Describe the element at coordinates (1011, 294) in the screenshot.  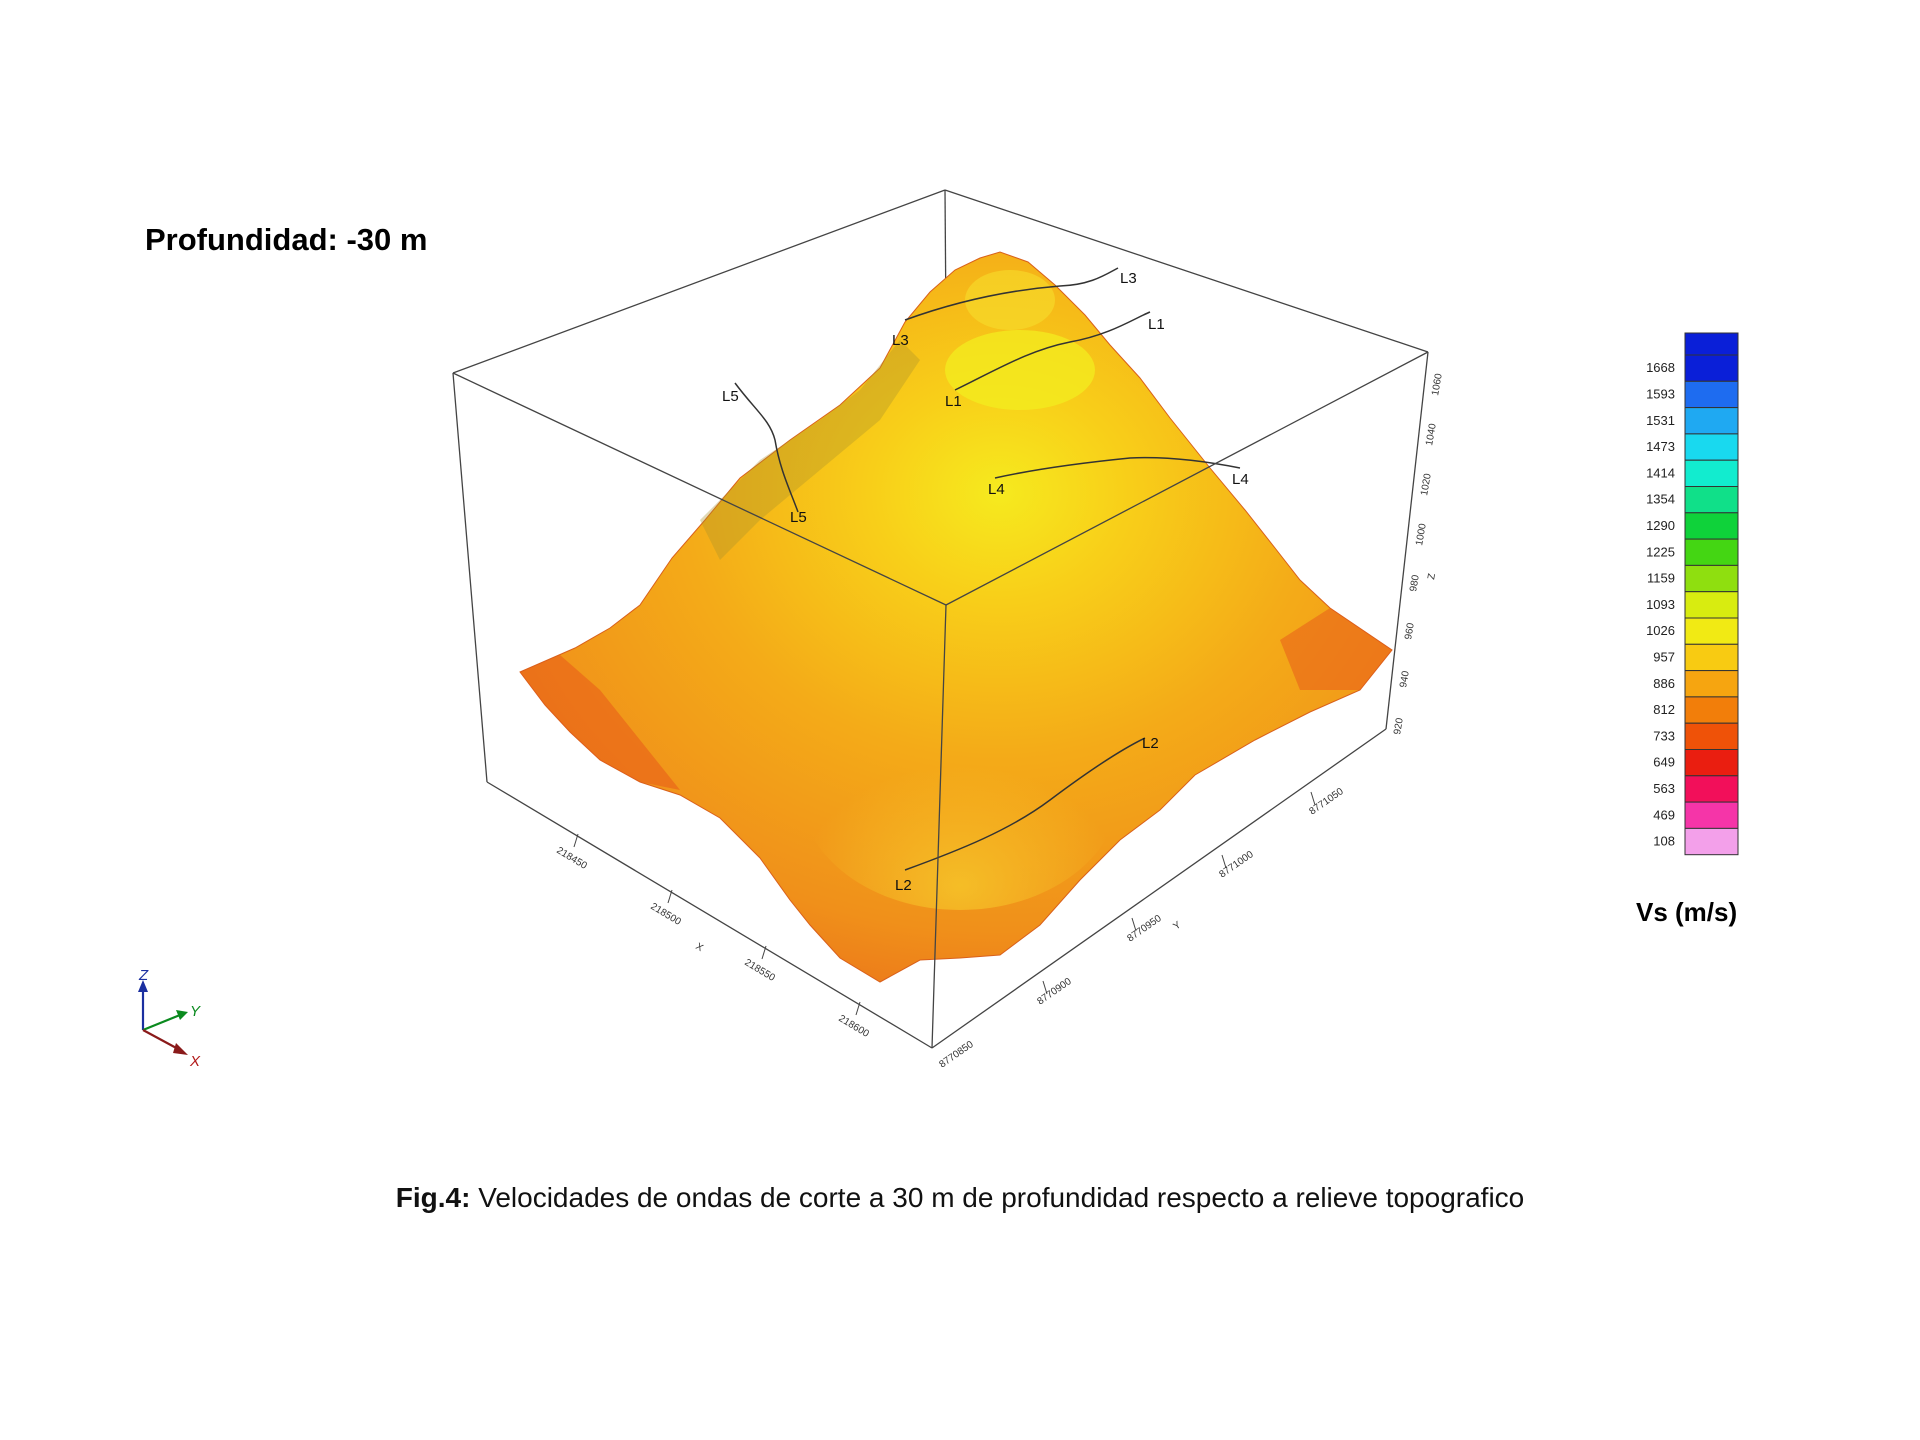
I see `profile-line-l3` at that location.